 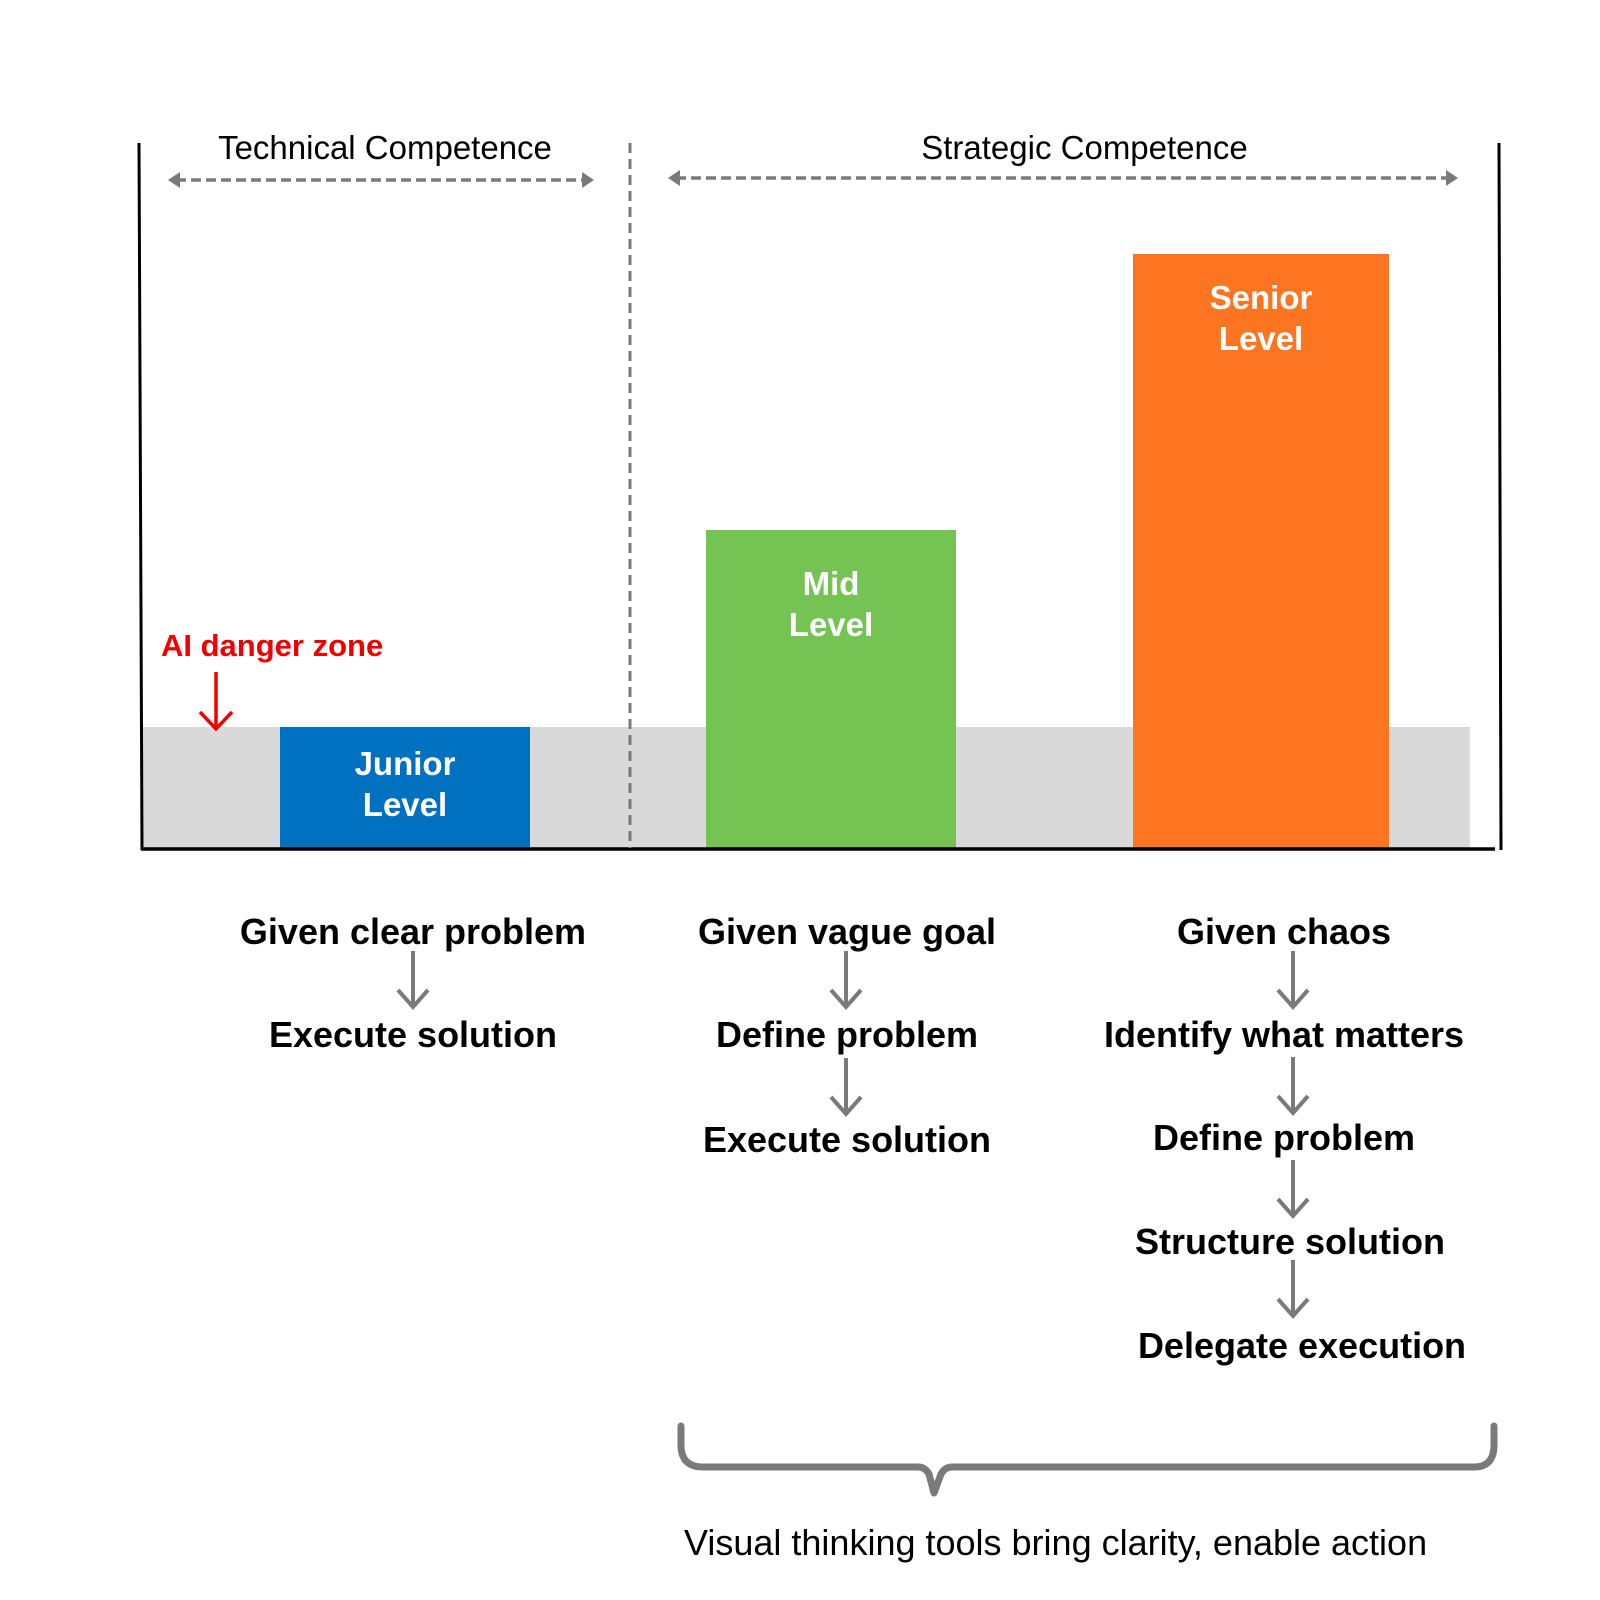 What do you see at coordinates (140, 496) in the screenshot?
I see `axis-left` at bounding box center [140, 496].